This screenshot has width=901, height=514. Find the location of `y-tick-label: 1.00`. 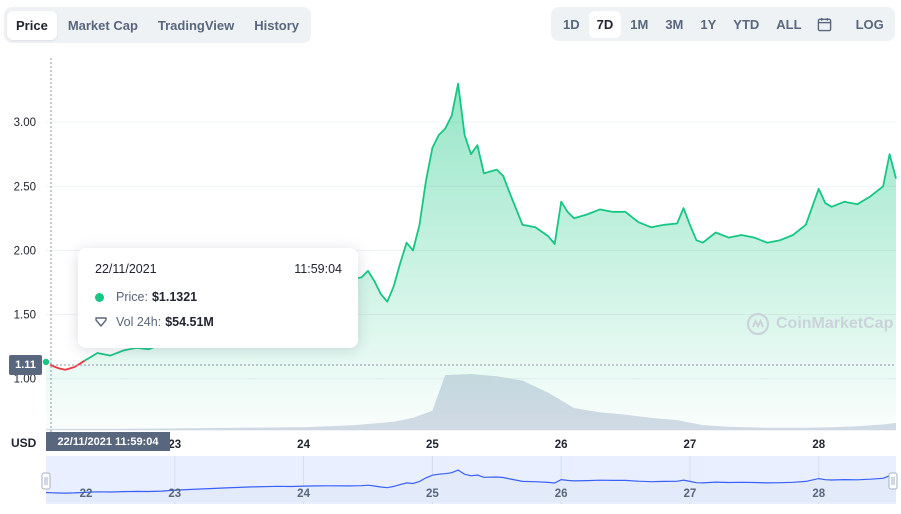

y-tick-label: 1.00 is located at coordinates (25, 380).